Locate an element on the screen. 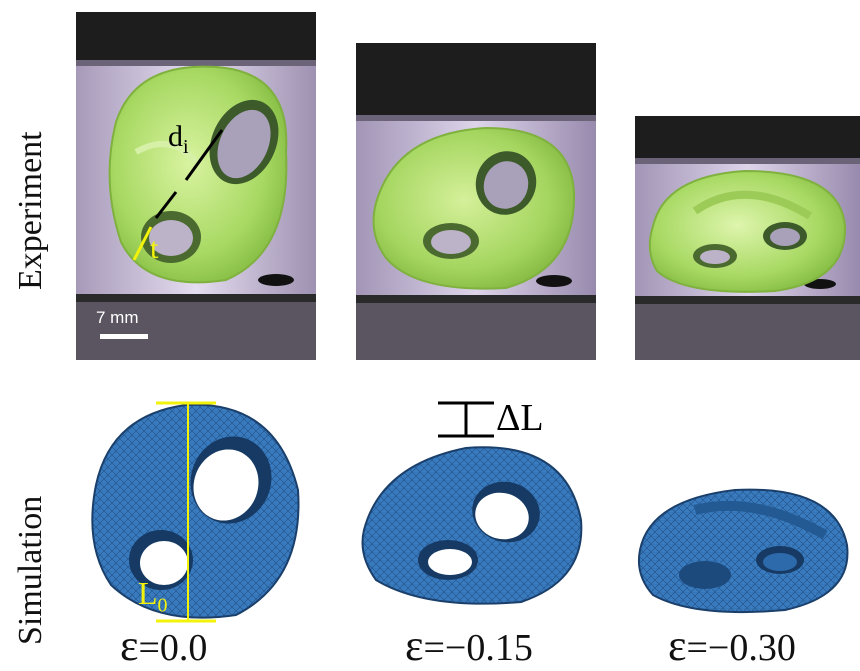  experiment-row-label: Experiment is located at coordinates (30, 210).